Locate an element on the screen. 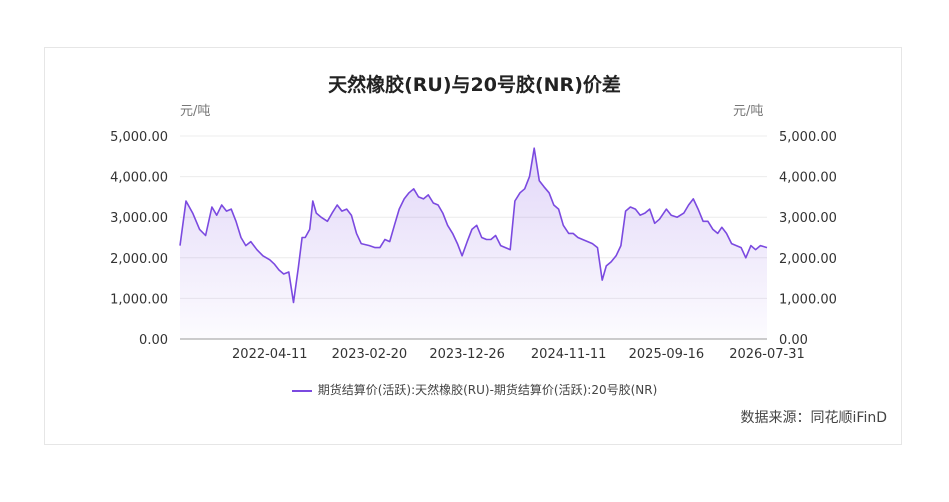 The height and width of the screenshot is (502, 949). y-tick-label-left: 0.00 is located at coordinates (153, 340).